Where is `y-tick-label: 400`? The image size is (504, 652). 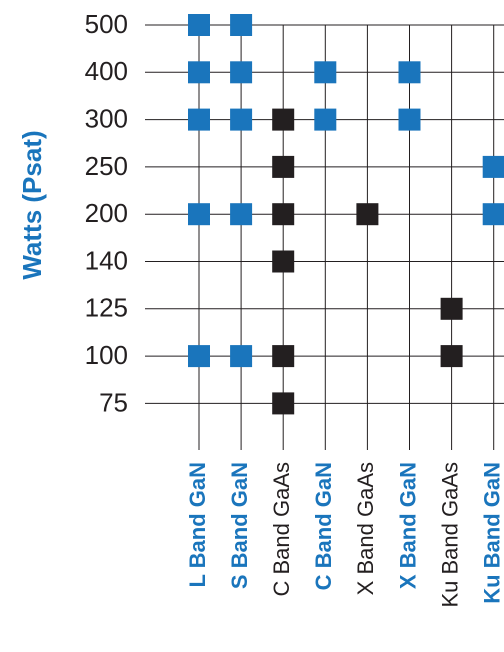 y-tick-label: 400 is located at coordinates (106, 71).